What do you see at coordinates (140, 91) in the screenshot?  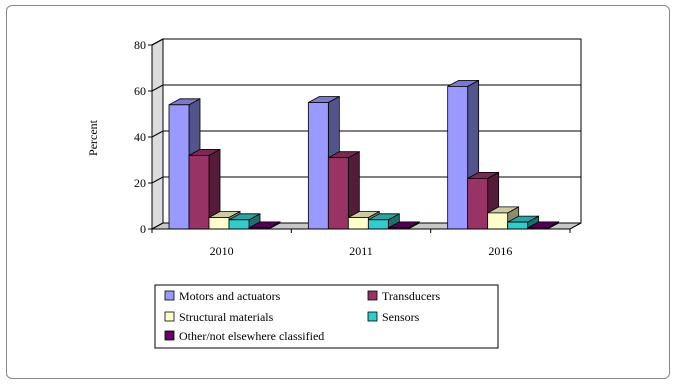 I see `y-tick-label: 60` at bounding box center [140, 91].